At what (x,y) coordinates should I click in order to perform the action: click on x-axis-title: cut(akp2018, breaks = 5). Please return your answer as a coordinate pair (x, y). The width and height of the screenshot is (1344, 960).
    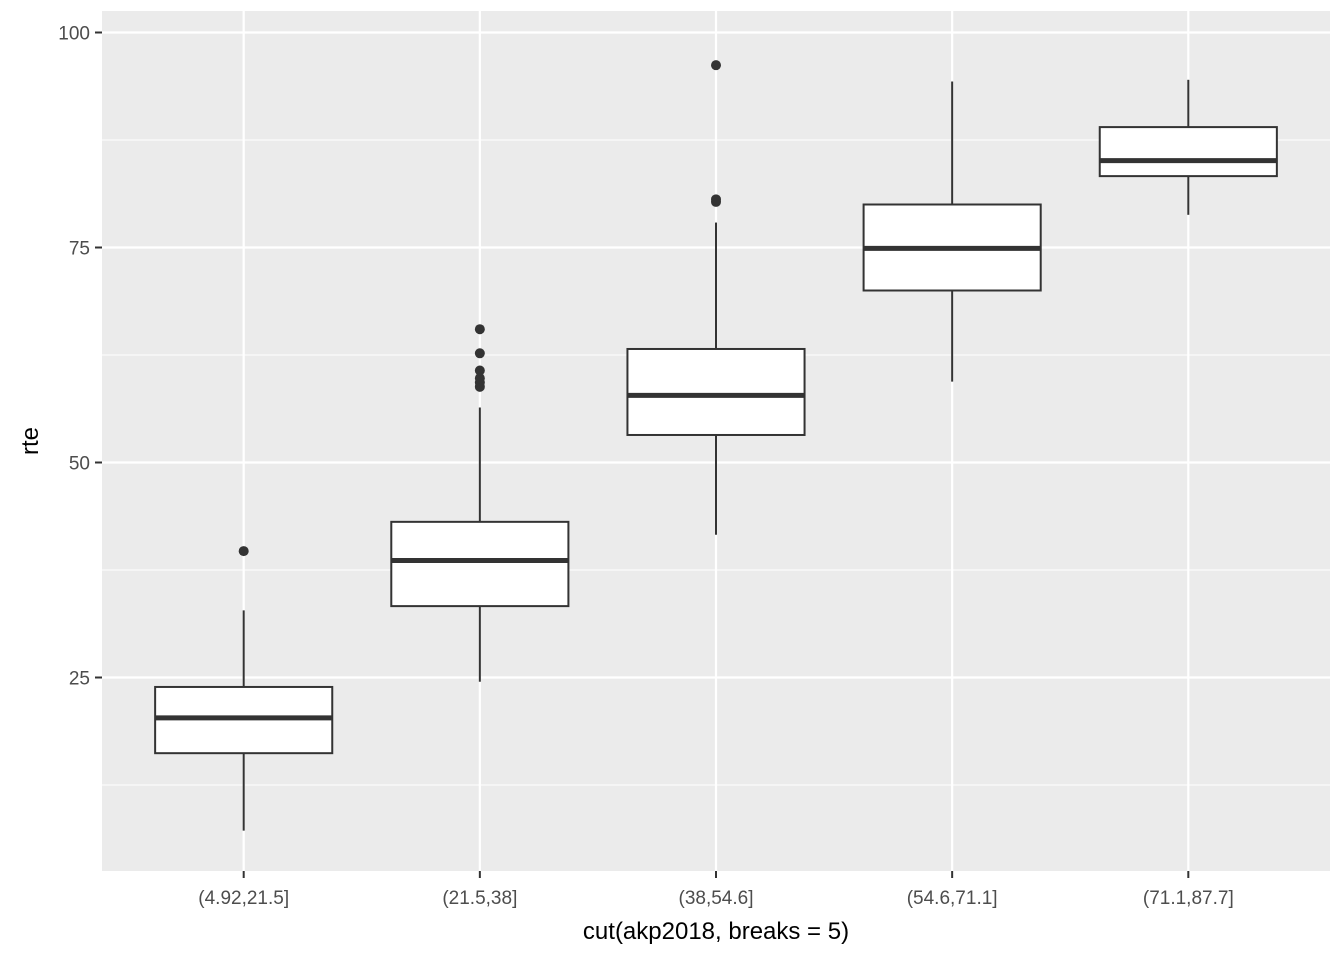
    Looking at the image, I should click on (716, 931).